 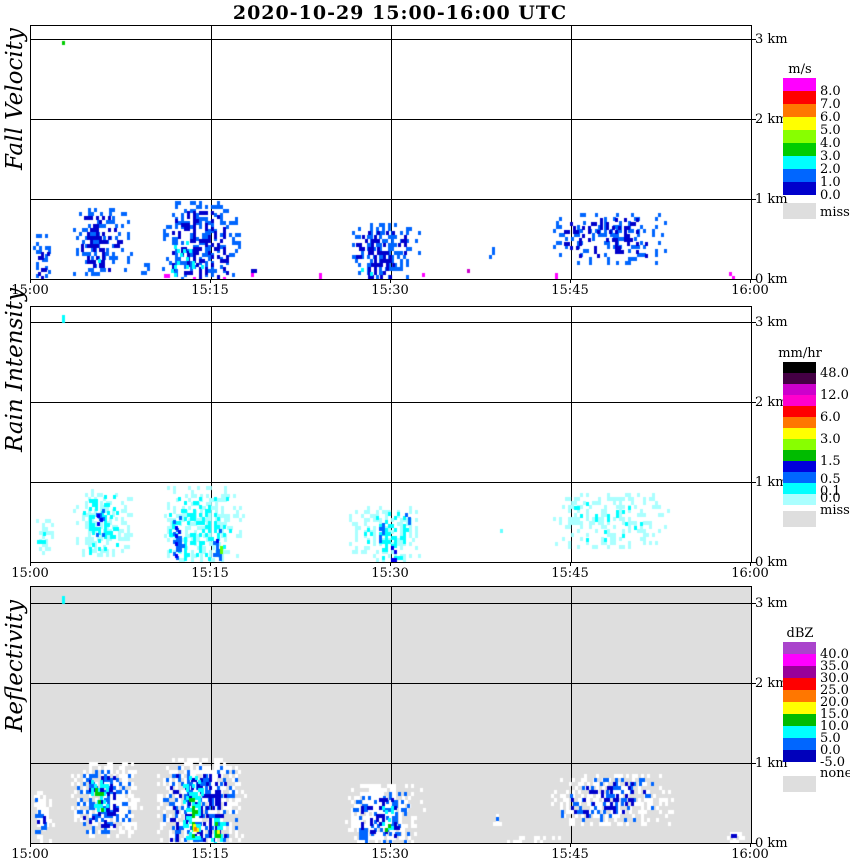 What do you see at coordinates (830, 479) in the screenshot?
I see `legend-value-label: 0.5` at bounding box center [830, 479].